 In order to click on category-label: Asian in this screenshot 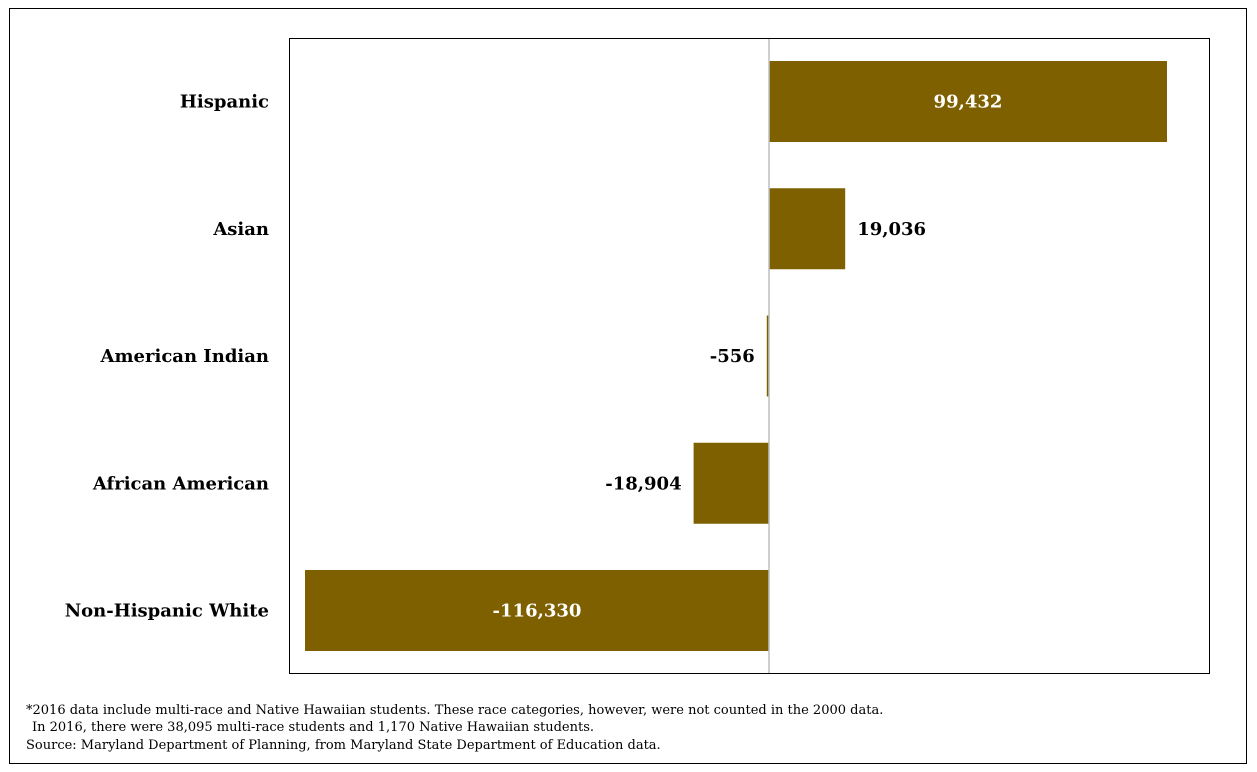, I will do `click(240, 229)`.